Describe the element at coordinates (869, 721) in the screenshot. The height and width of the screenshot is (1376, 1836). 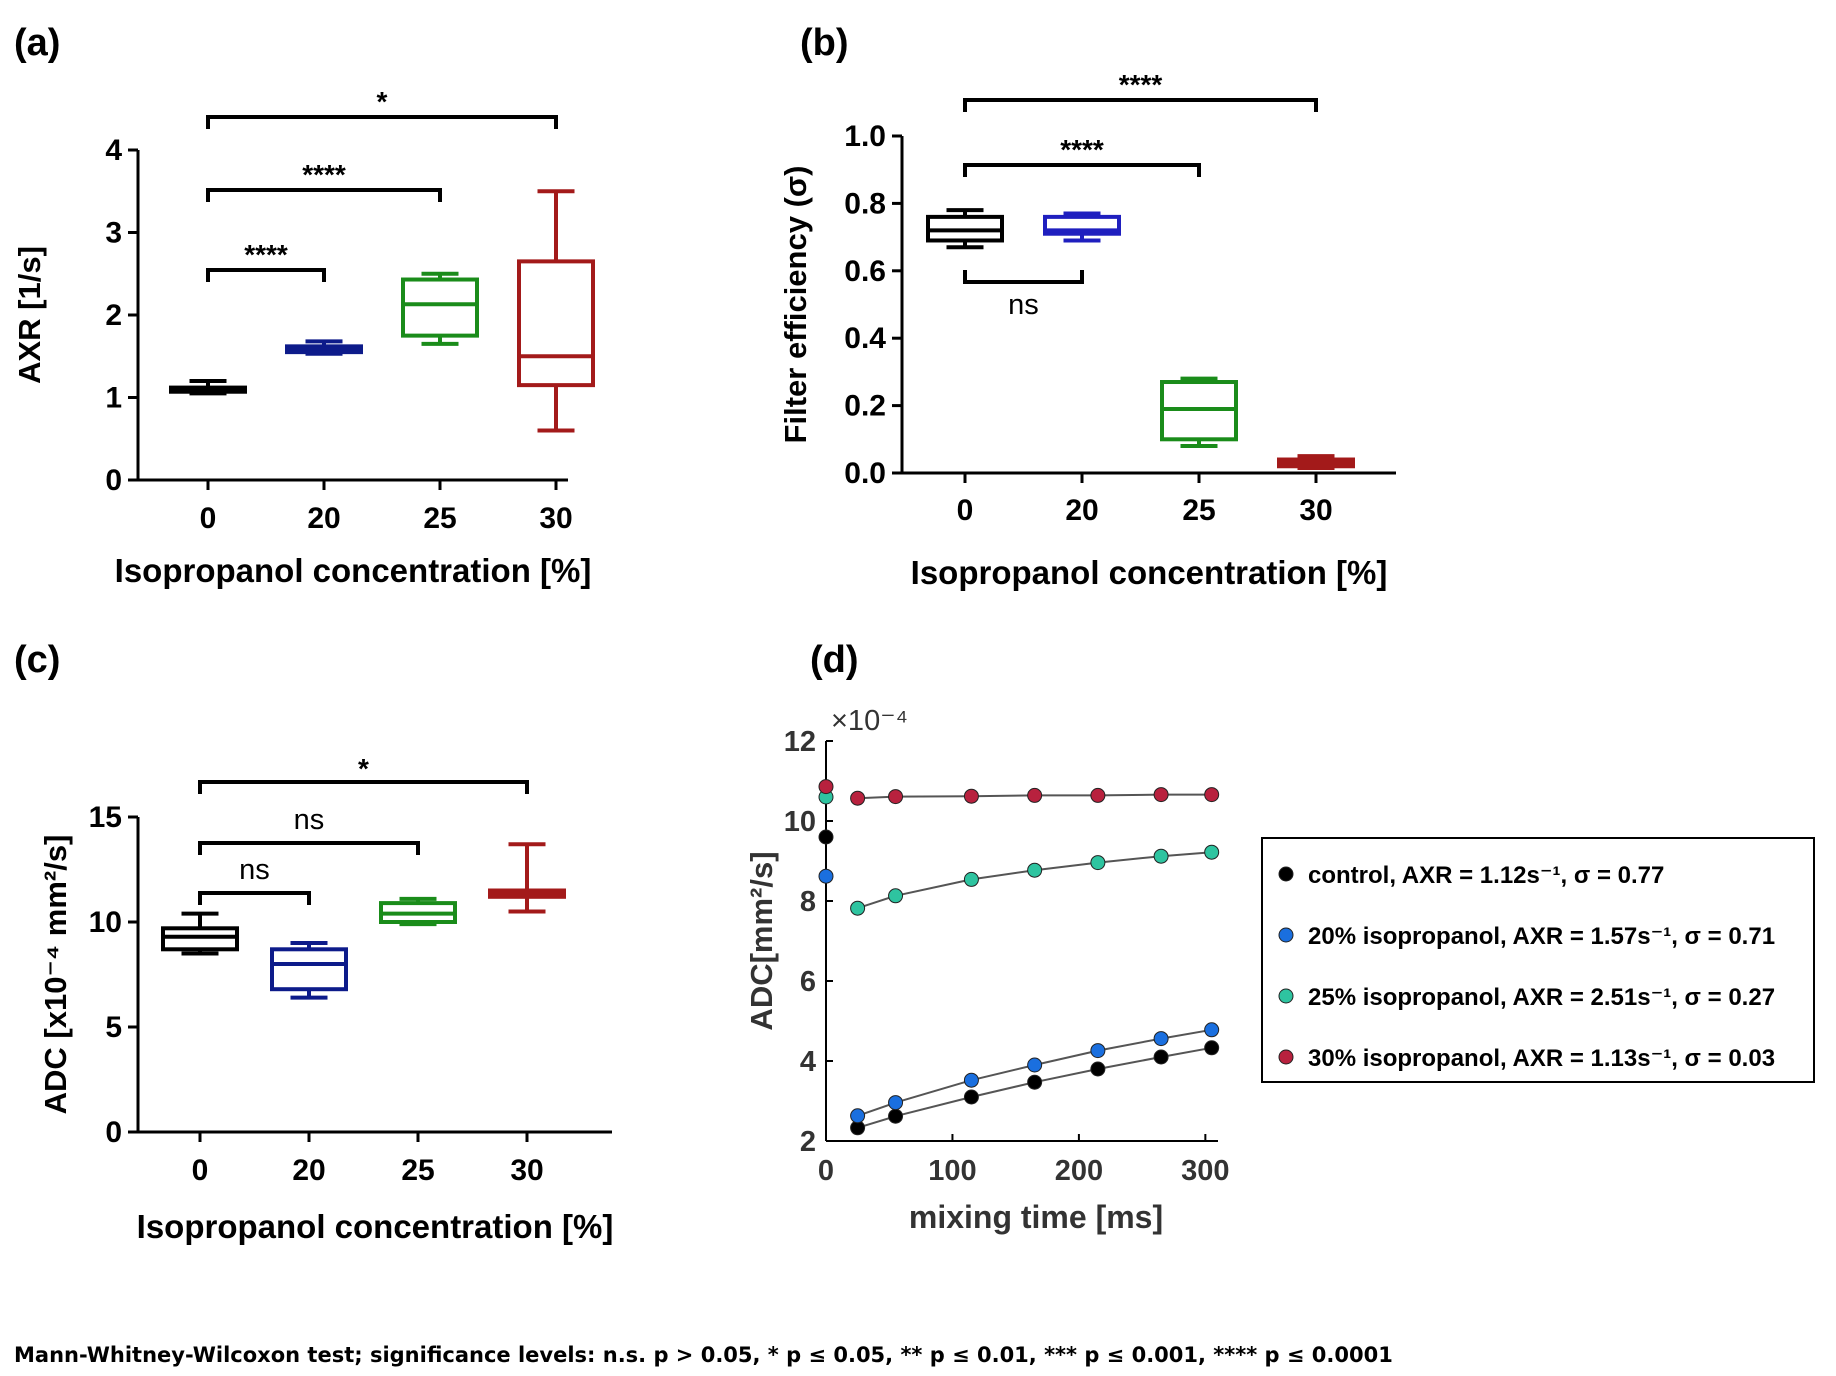
I see `y-multiplier: ×10⁻⁴` at that location.